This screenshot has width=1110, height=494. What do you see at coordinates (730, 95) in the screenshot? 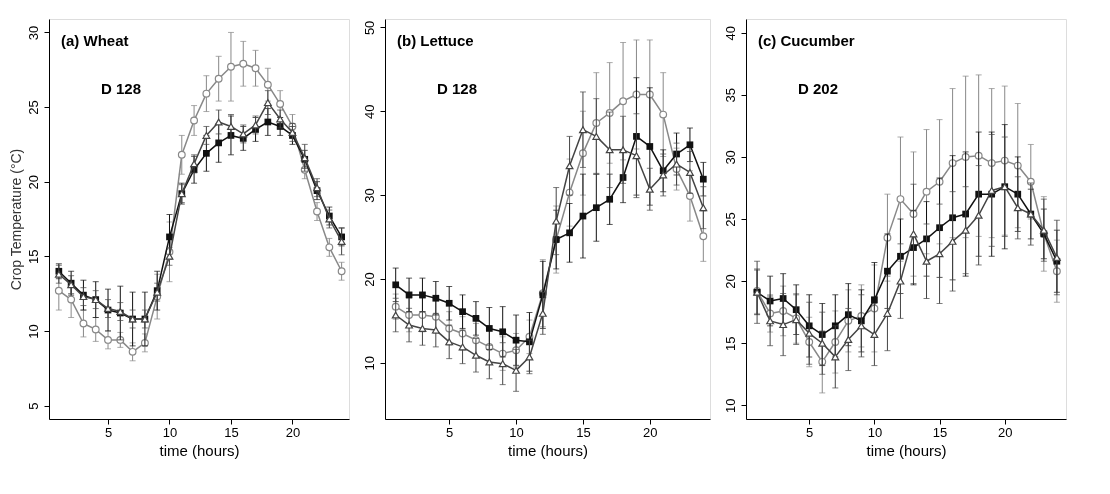
I see `y-tick-label: 35` at bounding box center [730, 95].